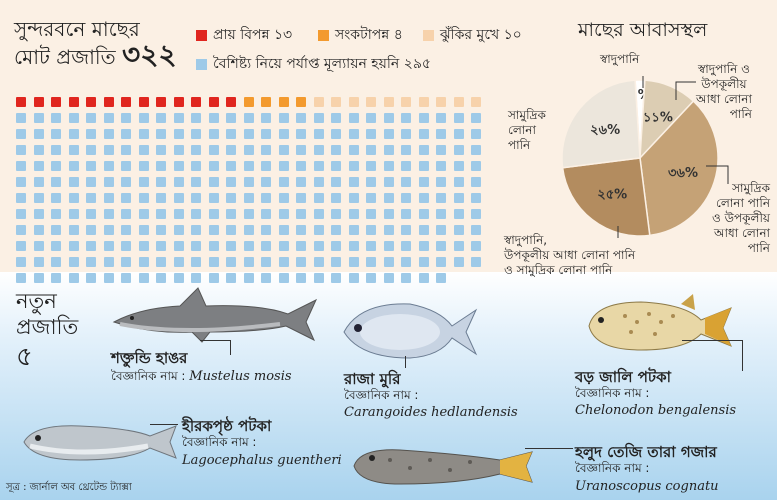 The width and height of the screenshot is (777, 500). What do you see at coordinates (679, 168) in the screenshot?
I see `pie-slice` at bounding box center [679, 168].